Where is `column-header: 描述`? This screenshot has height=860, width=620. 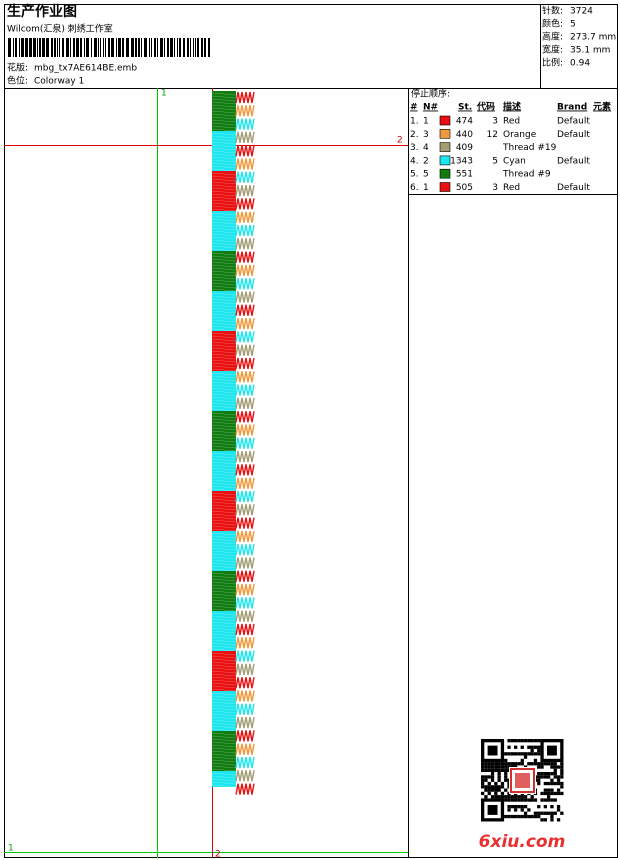 column-header: 描述 is located at coordinates (512, 107).